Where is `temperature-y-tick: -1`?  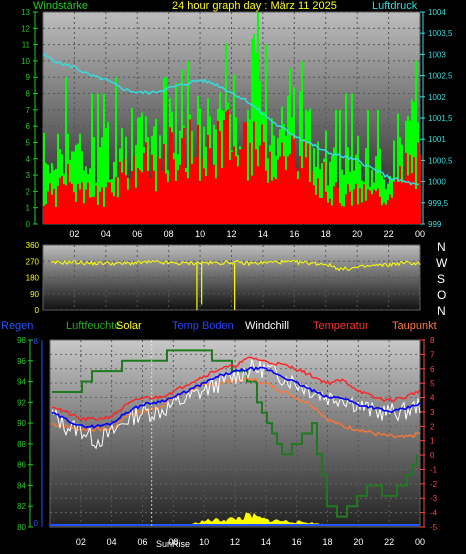 temperature-y-tick: -1 is located at coordinates (434, 469).